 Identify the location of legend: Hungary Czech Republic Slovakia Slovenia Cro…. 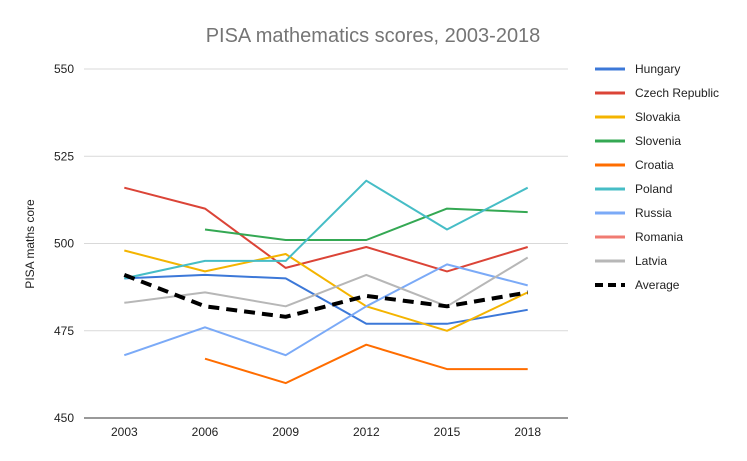
(657, 177).